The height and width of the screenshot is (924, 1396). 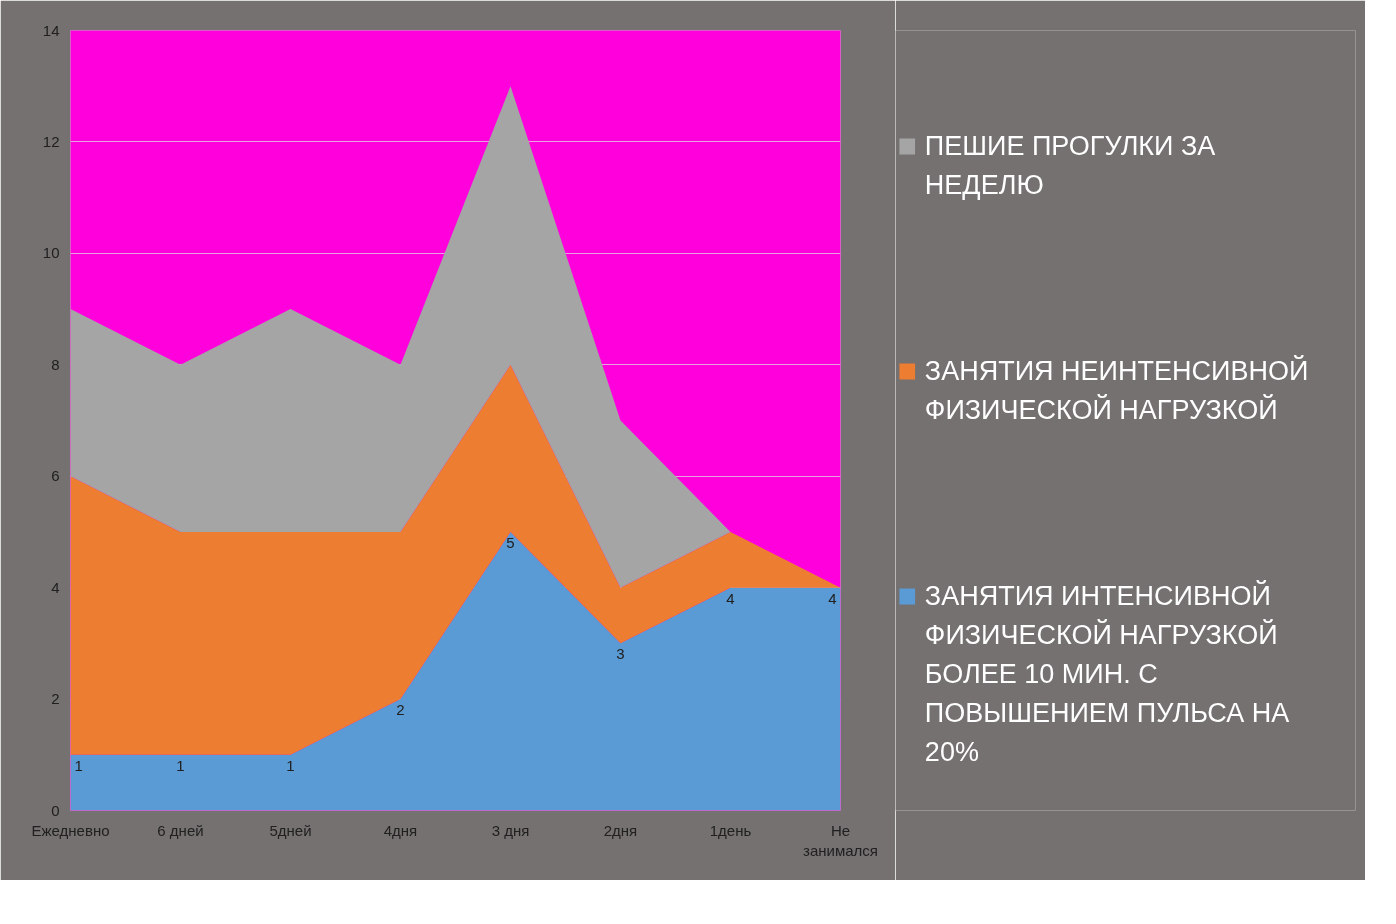 What do you see at coordinates (620, 654) in the screenshot?
I see `data-label: 3` at bounding box center [620, 654].